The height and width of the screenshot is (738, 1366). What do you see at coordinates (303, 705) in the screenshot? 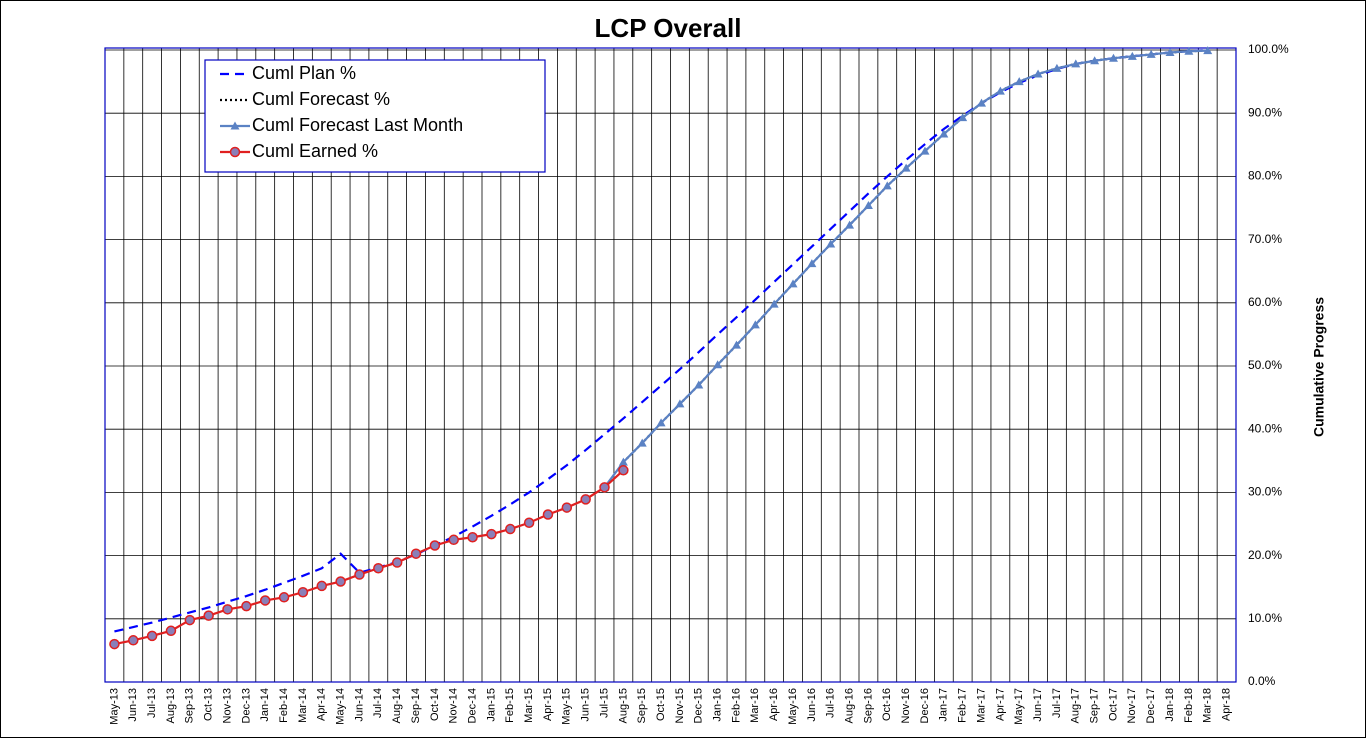
I see `x-tick-label: Mar-14` at bounding box center [303, 705].